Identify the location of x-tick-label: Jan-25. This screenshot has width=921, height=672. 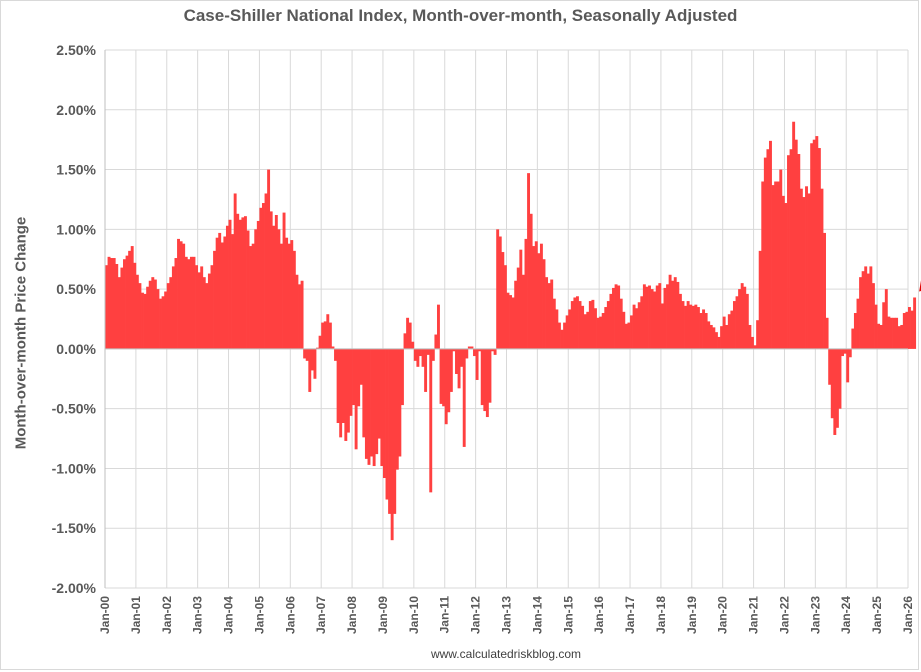
(877, 615).